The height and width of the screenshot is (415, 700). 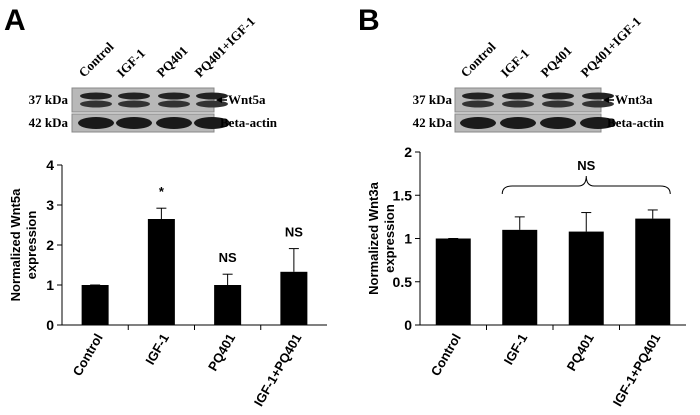 What do you see at coordinates (403, 282) in the screenshot?
I see `y-tick-label: 0.5` at bounding box center [403, 282].